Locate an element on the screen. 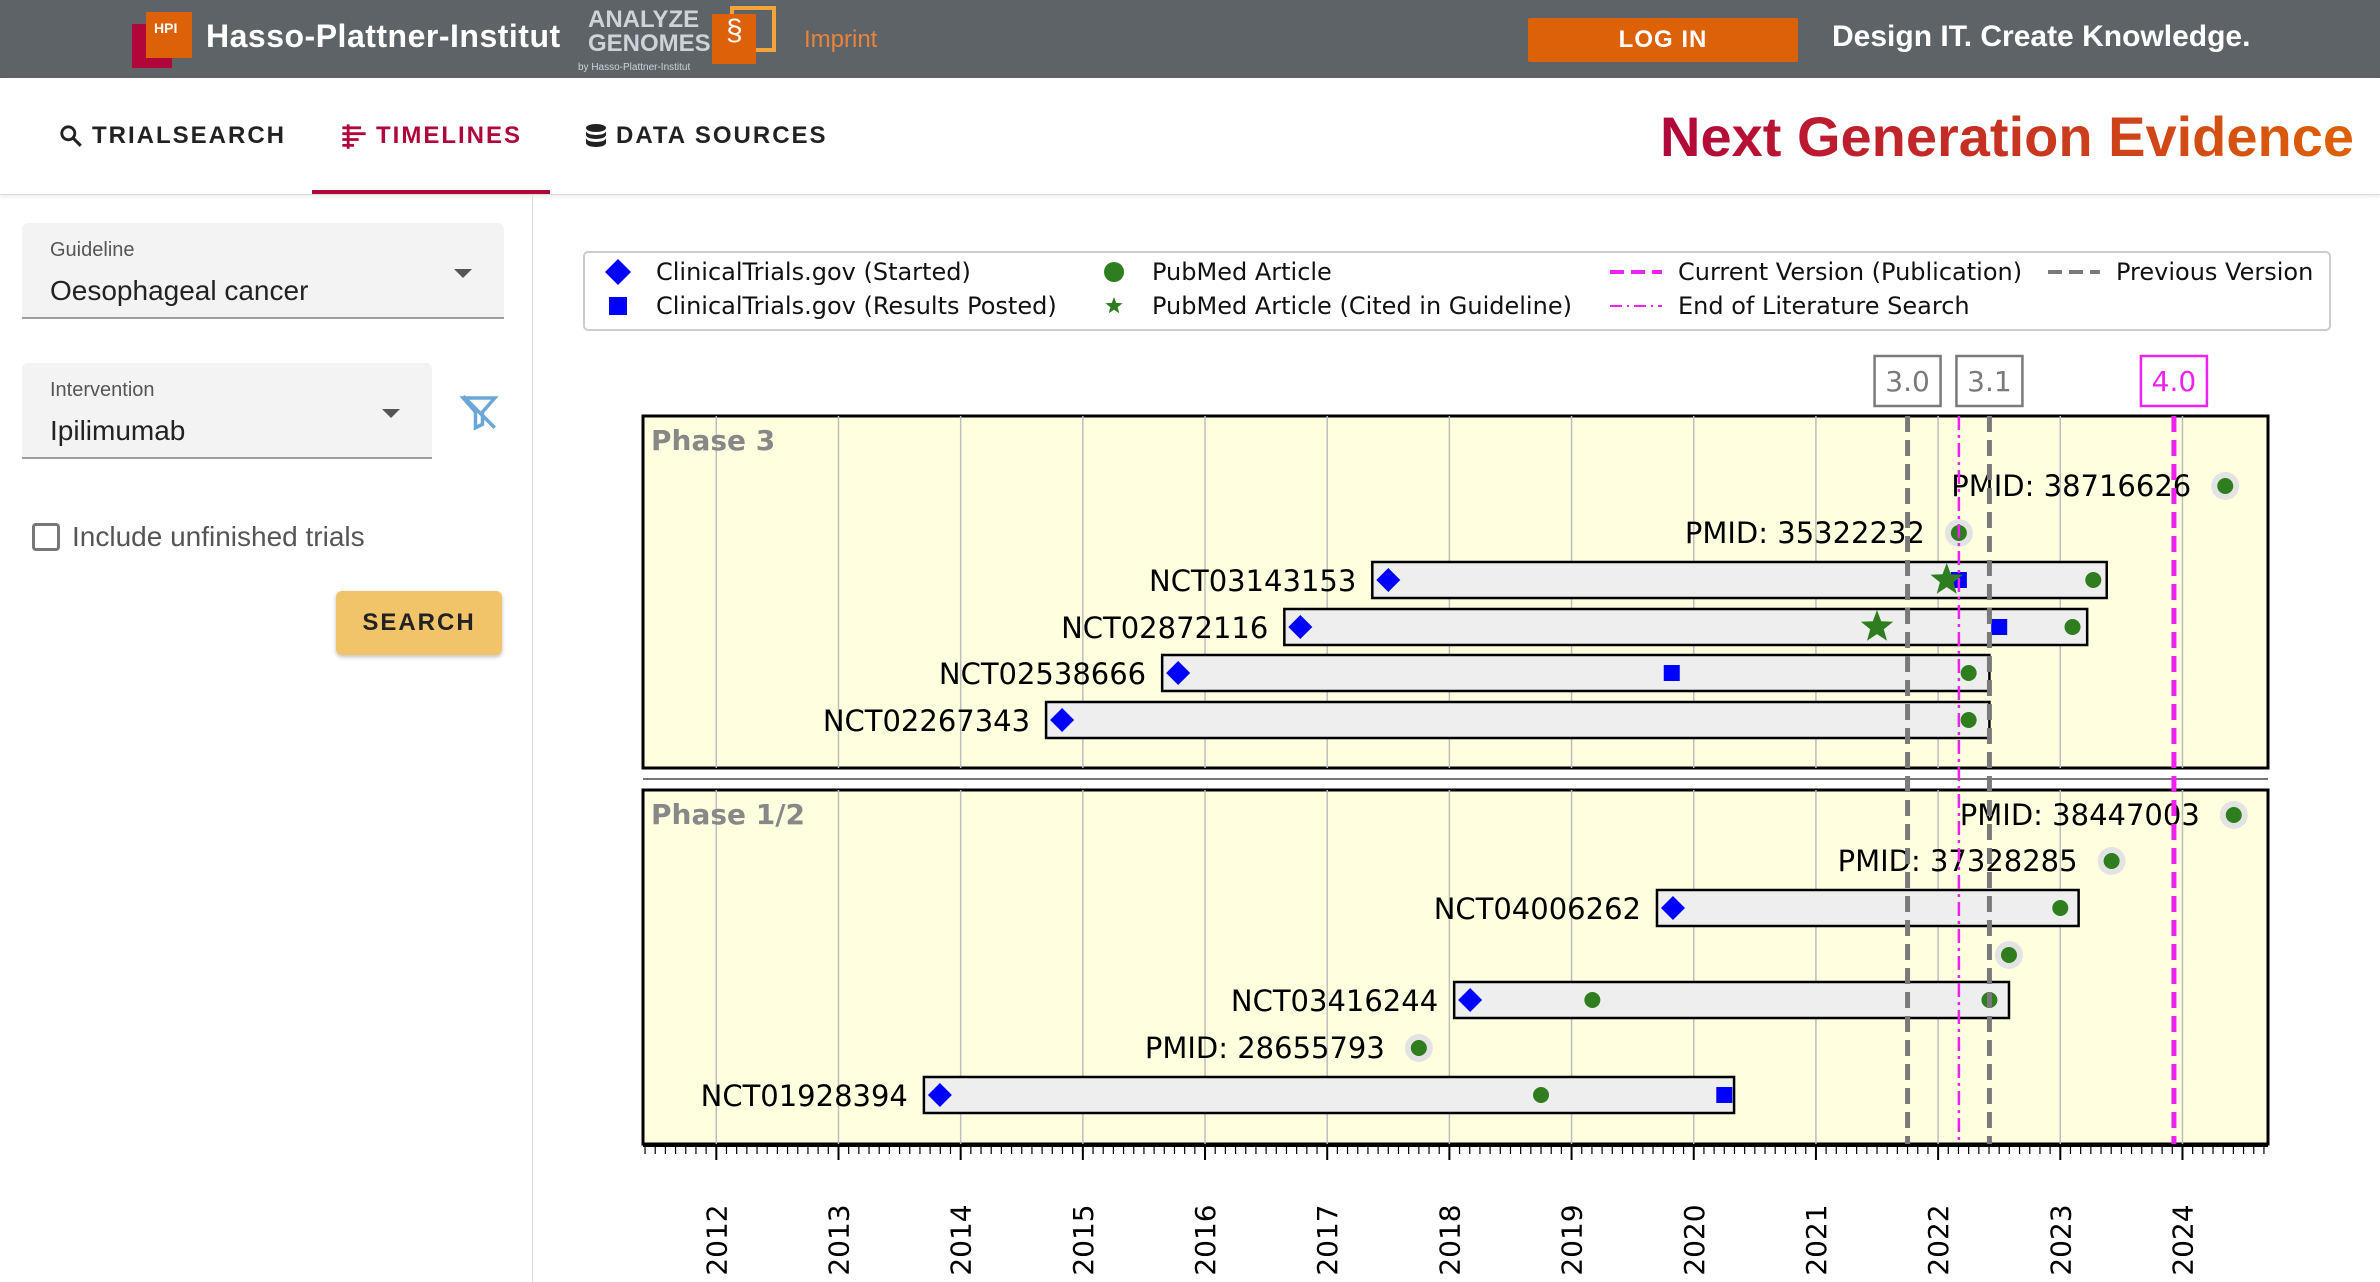 Image resolution: width=2380 pixels, height=1282 pixels. imprint-link: Imprint is located at coordinates (841, 39).